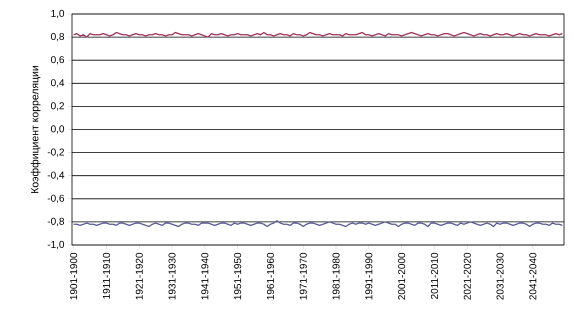 Image resolution: width=574 pixels, height=333 pixels. What do you see at coordinates (57, 60) in the screenshot?
I see `y-tick-label: 0,6` at bounding box center [57, 60].